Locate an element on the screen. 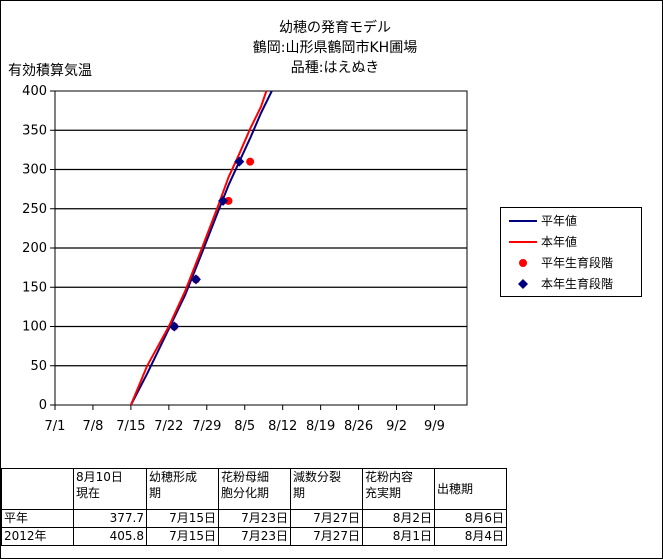 The image size is (663, 559). table-row: 平年 377.7 7月15日 7月23日 7月27日 8月2日 8月6日 is located at coordinates (254, 518).